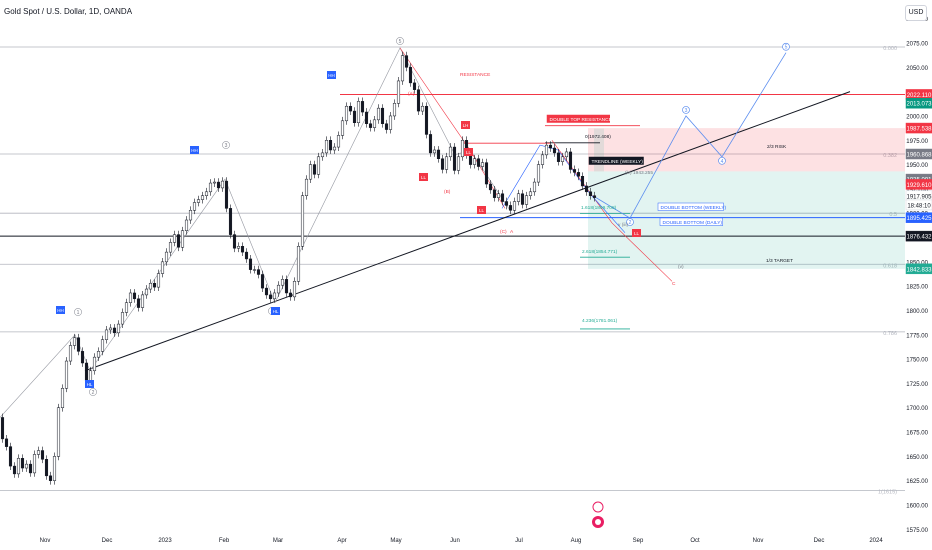 The height and width of the screenshot is (550, 932). Describe the element at coordinates (598, 514) in the screenshot. I see `event-markers` at that location.